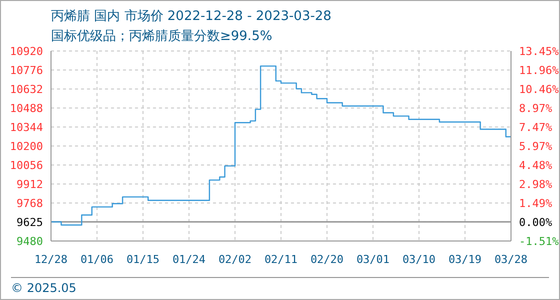 This screenshot has height=300, width=560. What do you see at coordinates (373, 259) in the screenshot?
I see `x-tick-label: 03/01` at bounding box center [373, 259].